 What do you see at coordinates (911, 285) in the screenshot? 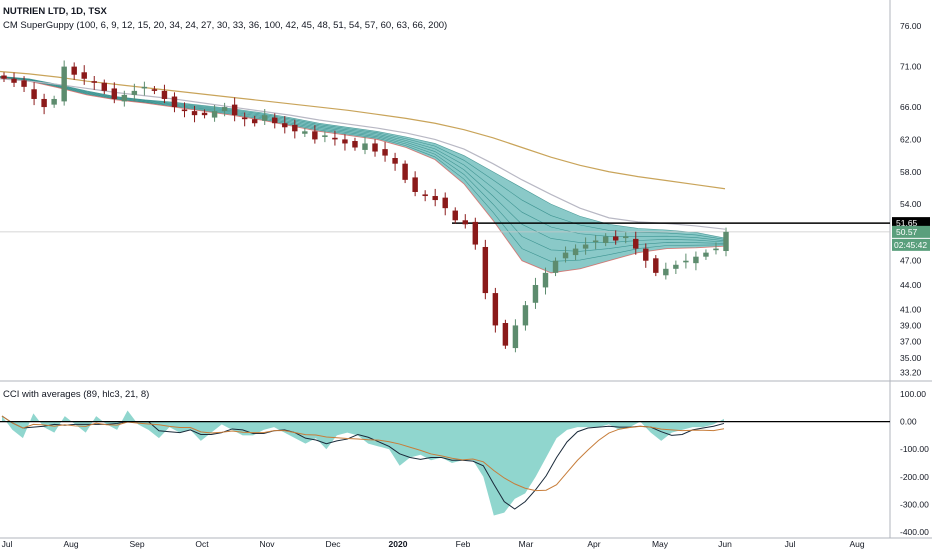
I see `price-tick-label: 44.00` at bounding box center [911, 285].